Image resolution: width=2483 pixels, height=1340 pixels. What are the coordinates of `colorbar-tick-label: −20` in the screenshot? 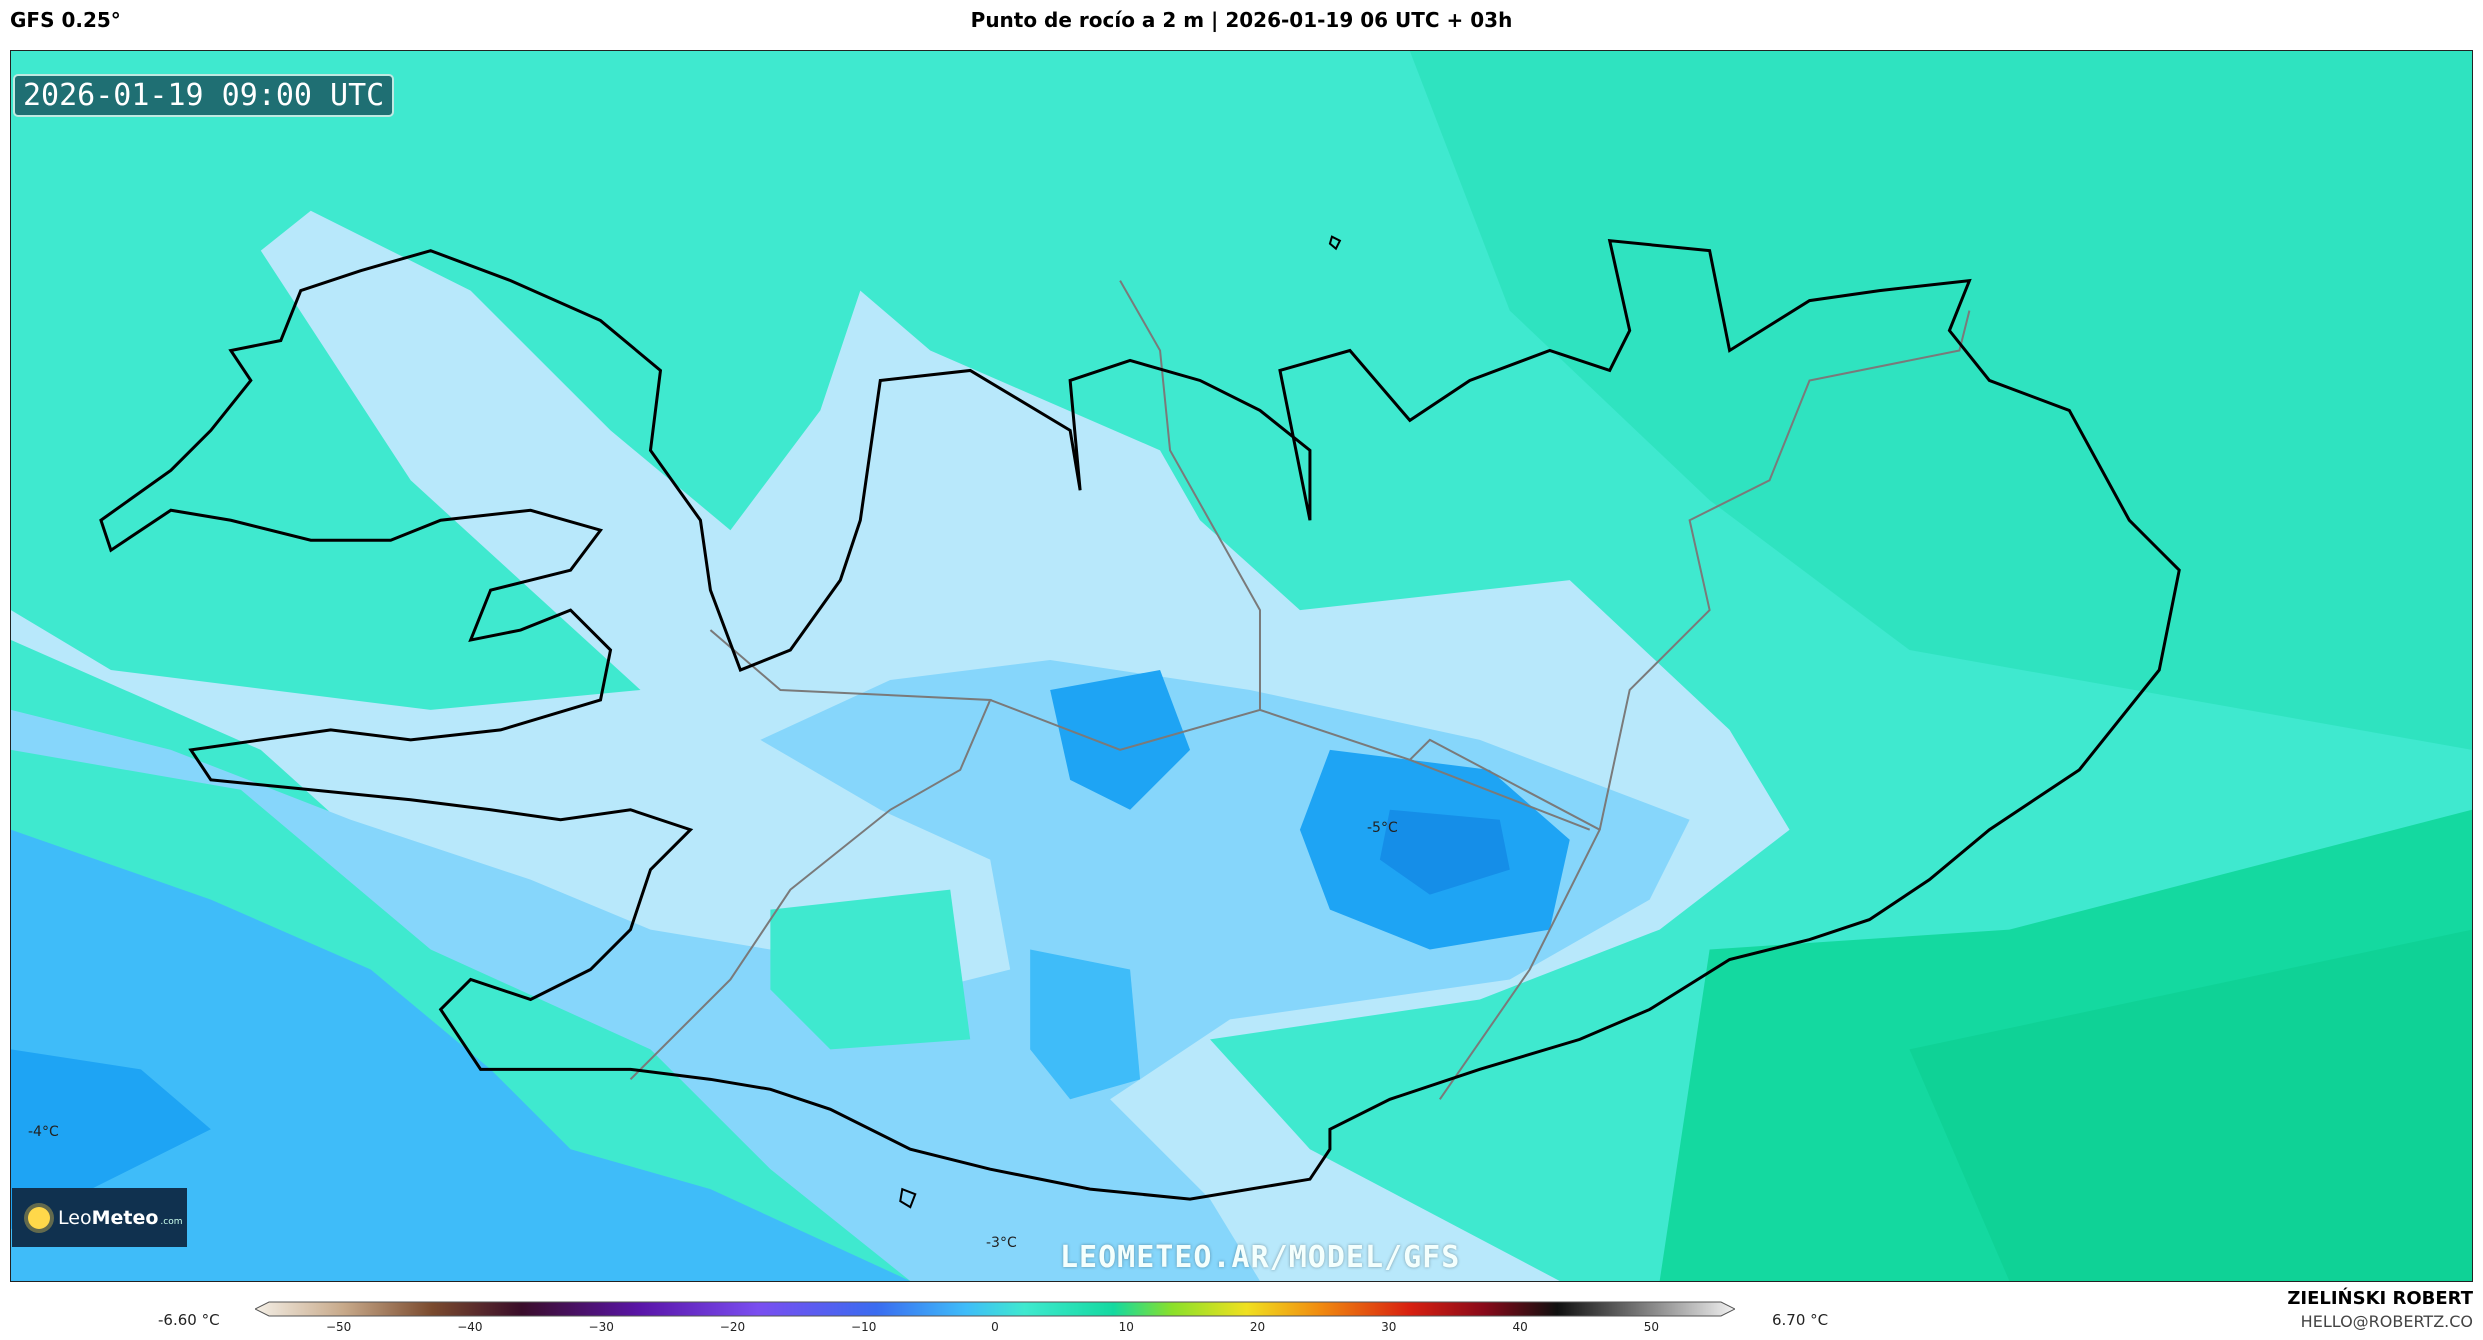 It's located at (732, 1327).